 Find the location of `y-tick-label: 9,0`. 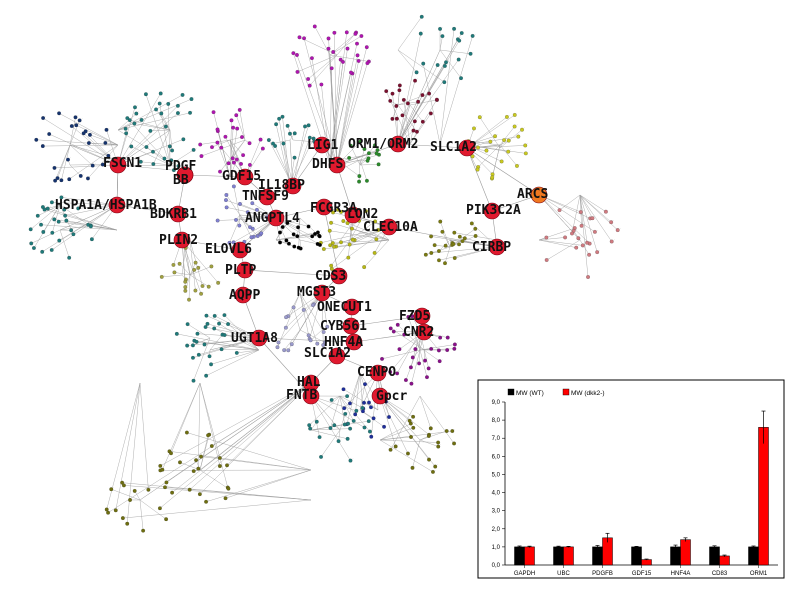

y-tick-label: 9,0 is located at coordinates (496, 403).